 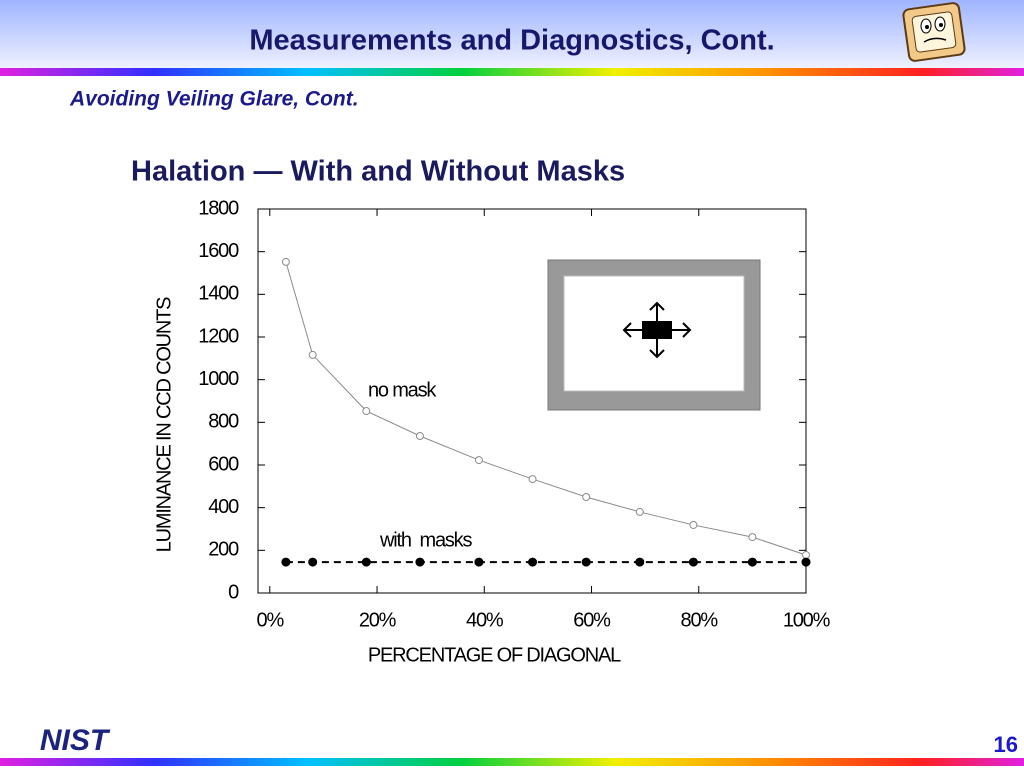 What do you see at coordinates (654, 335) in the screenshot?
I see `inset-diagram` at bounding box center [654, 335].